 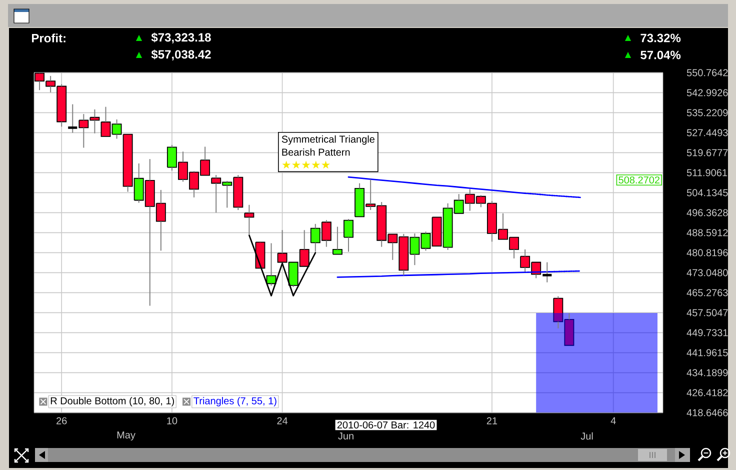 What do you see at coordinates (707, 152) in the screenshot?
I see `y-tick-label: 519.6777` at bounding box center [707, 152].